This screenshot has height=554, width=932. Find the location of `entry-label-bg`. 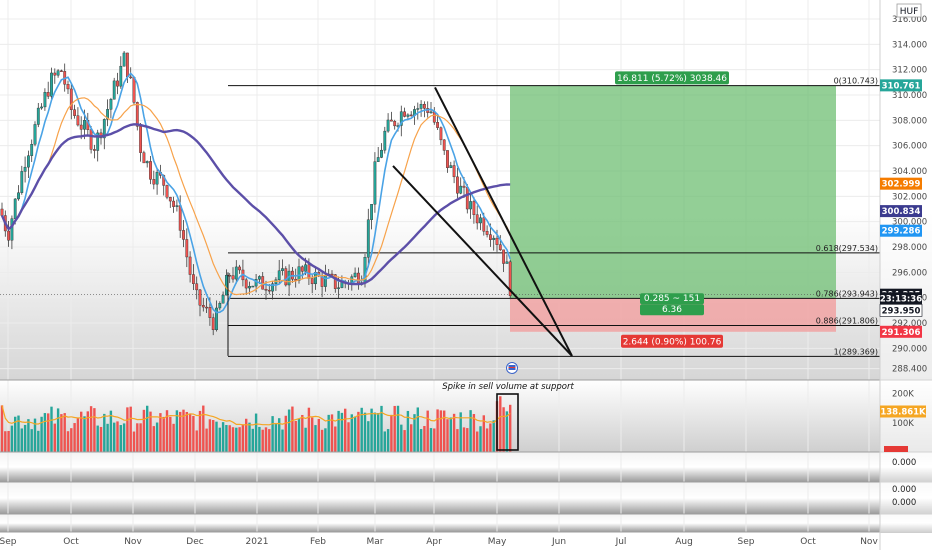

entry-label-bg is located at coordinates (672, 299).